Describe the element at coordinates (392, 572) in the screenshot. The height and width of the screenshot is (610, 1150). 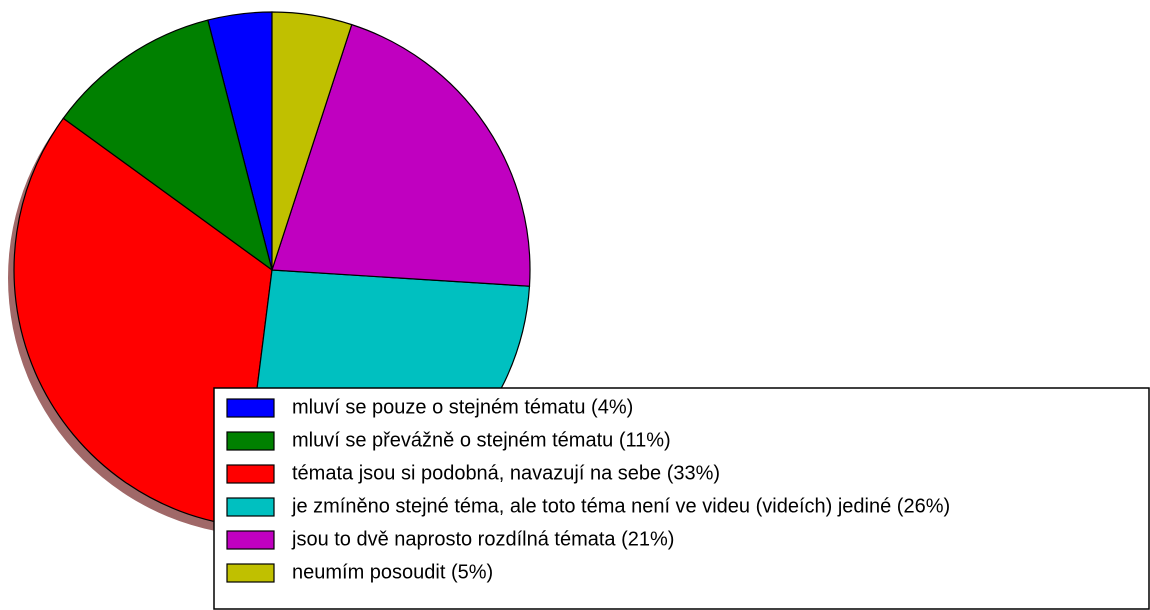
I see `legend-label: neumím posoudit (5%)` at that location.